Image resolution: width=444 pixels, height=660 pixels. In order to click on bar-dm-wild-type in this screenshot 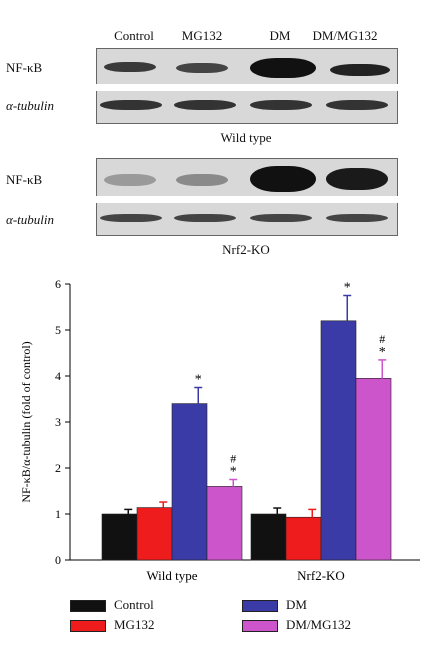, I will do `click(189, 482)`.